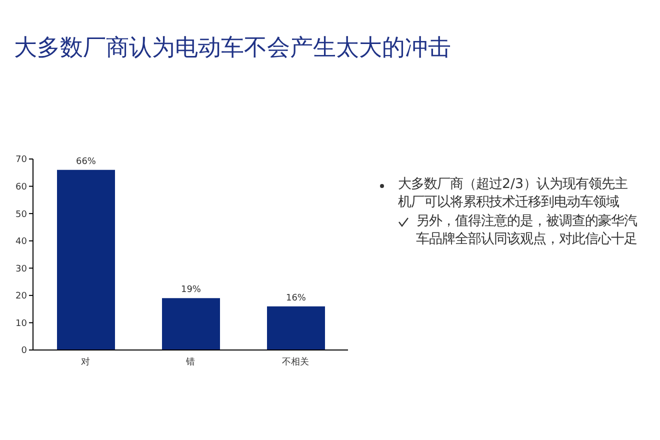 This screenshot has width=660, height=440. Describe the element at coordinates (513, 193) in the screenshot. I see `text: 大多数厂商（超过2/3）认为现有领先主机厂可以将累积技术迁移到电动车领域` at that location.